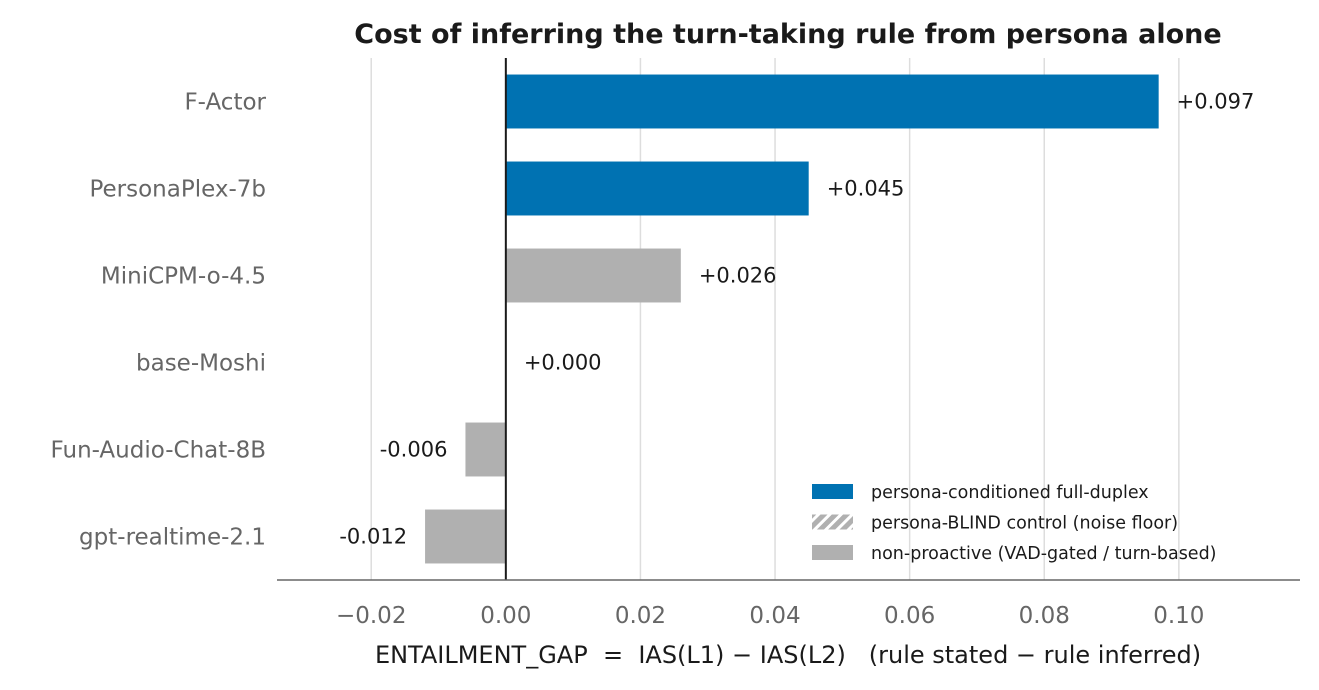 The width and height of the screenshot is (1319, 690). Describe the element at coordinates (866, 189) in the screenshot. I see `data-label: +0.045` at that location.